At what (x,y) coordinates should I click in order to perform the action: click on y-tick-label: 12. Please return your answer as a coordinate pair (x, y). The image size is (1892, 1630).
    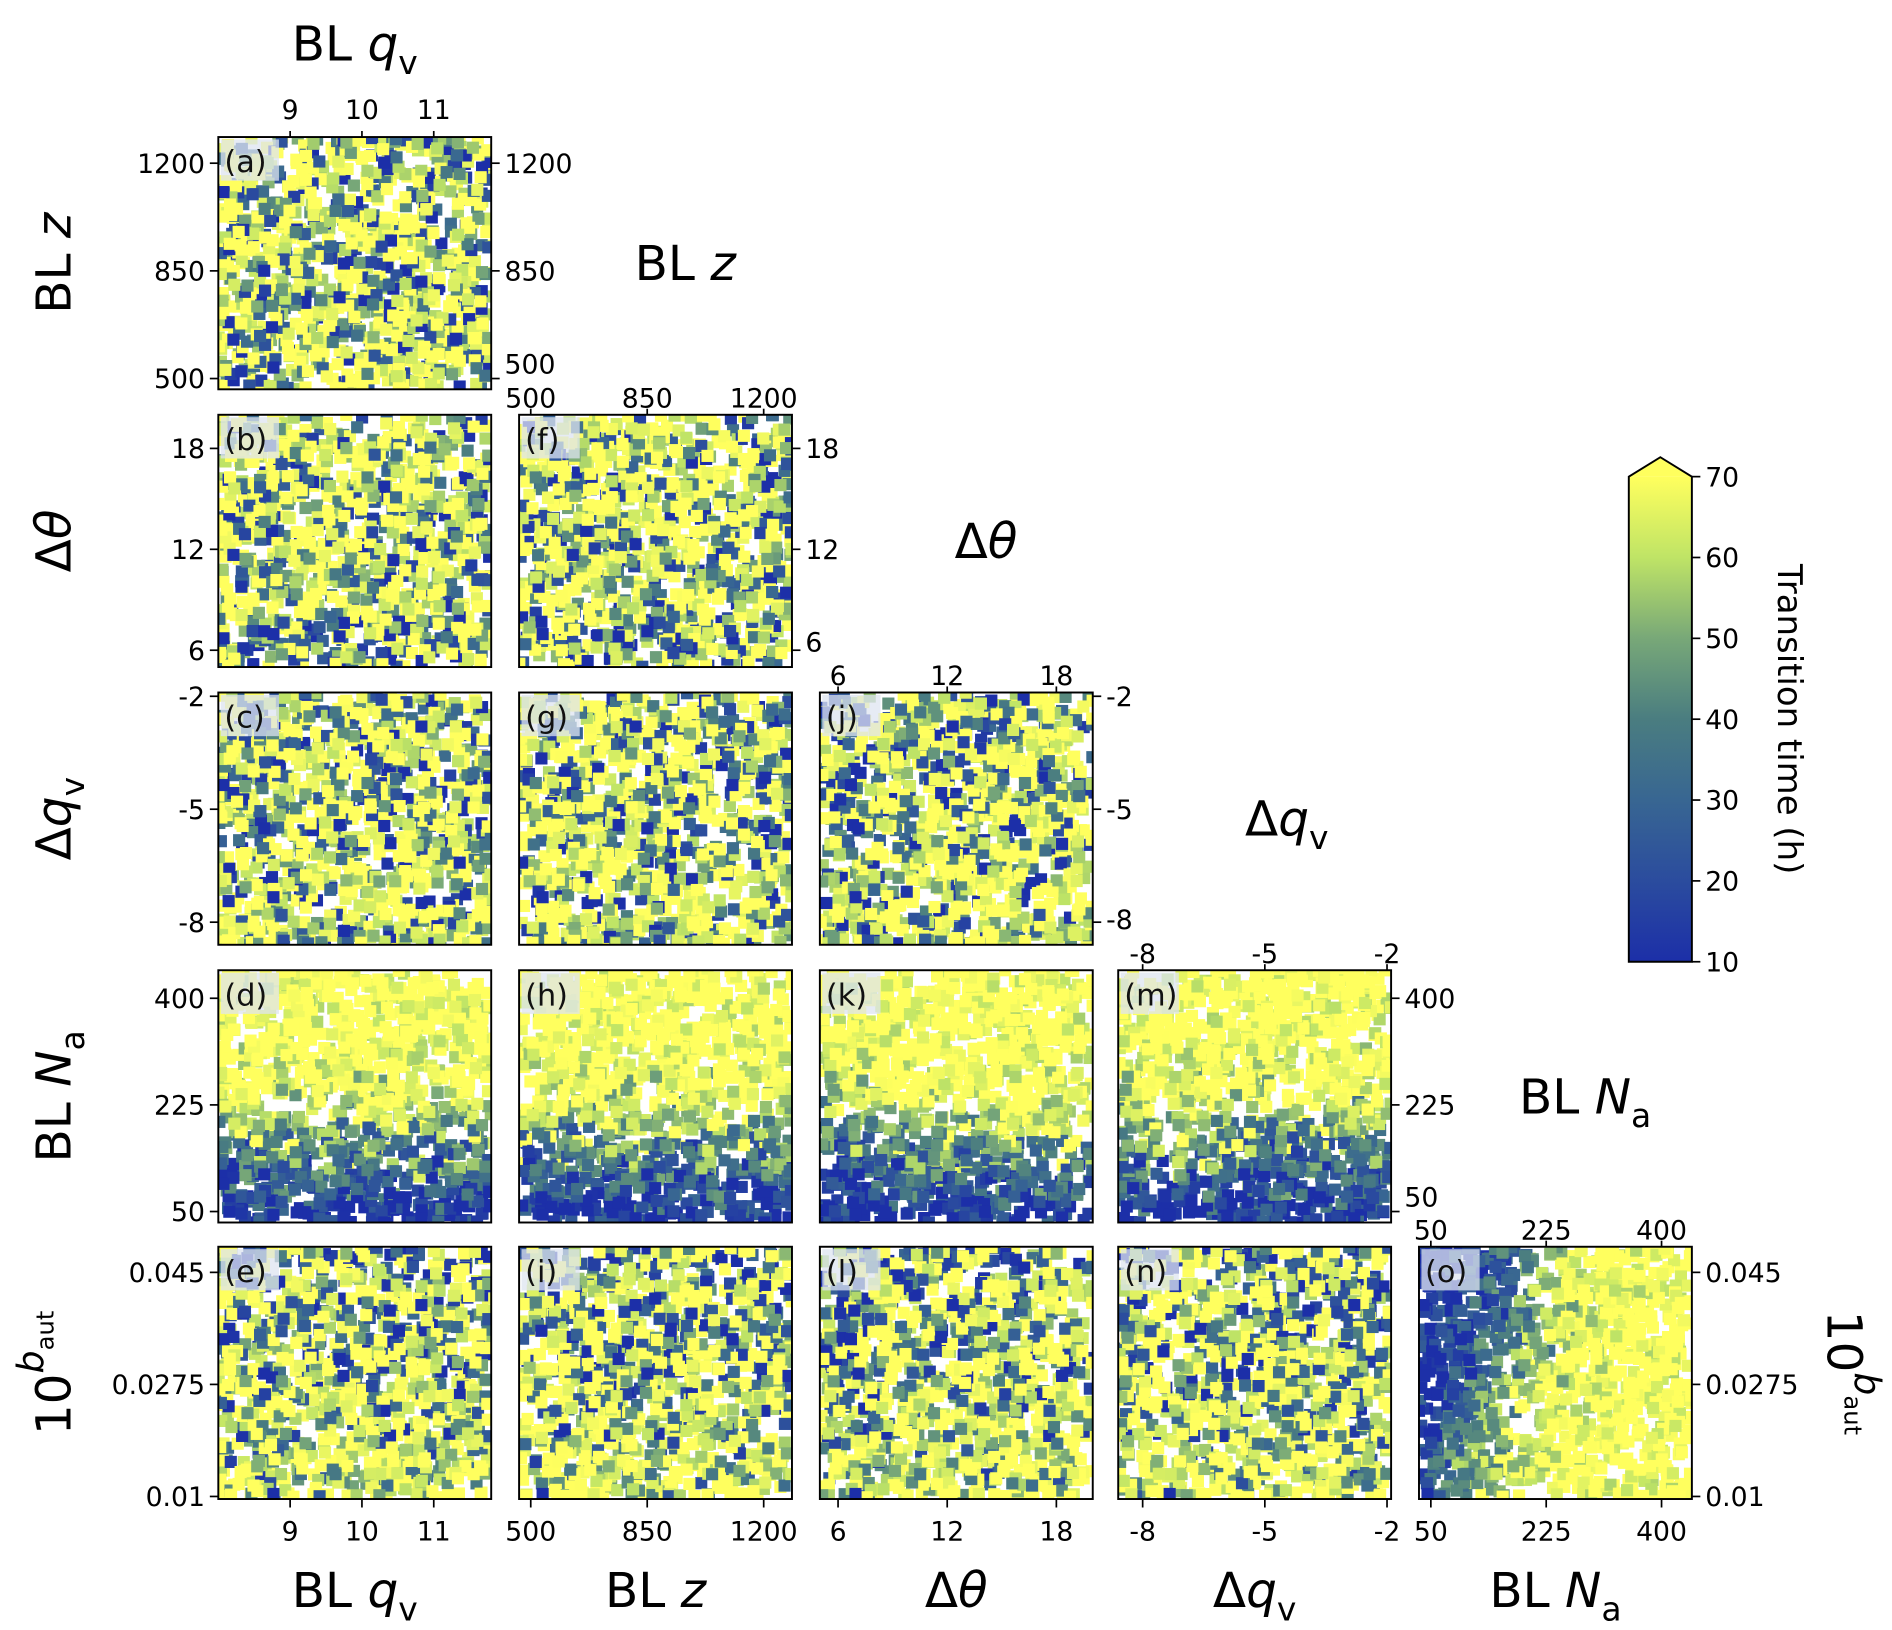
    Looking at the image, I should click on (188, 550).